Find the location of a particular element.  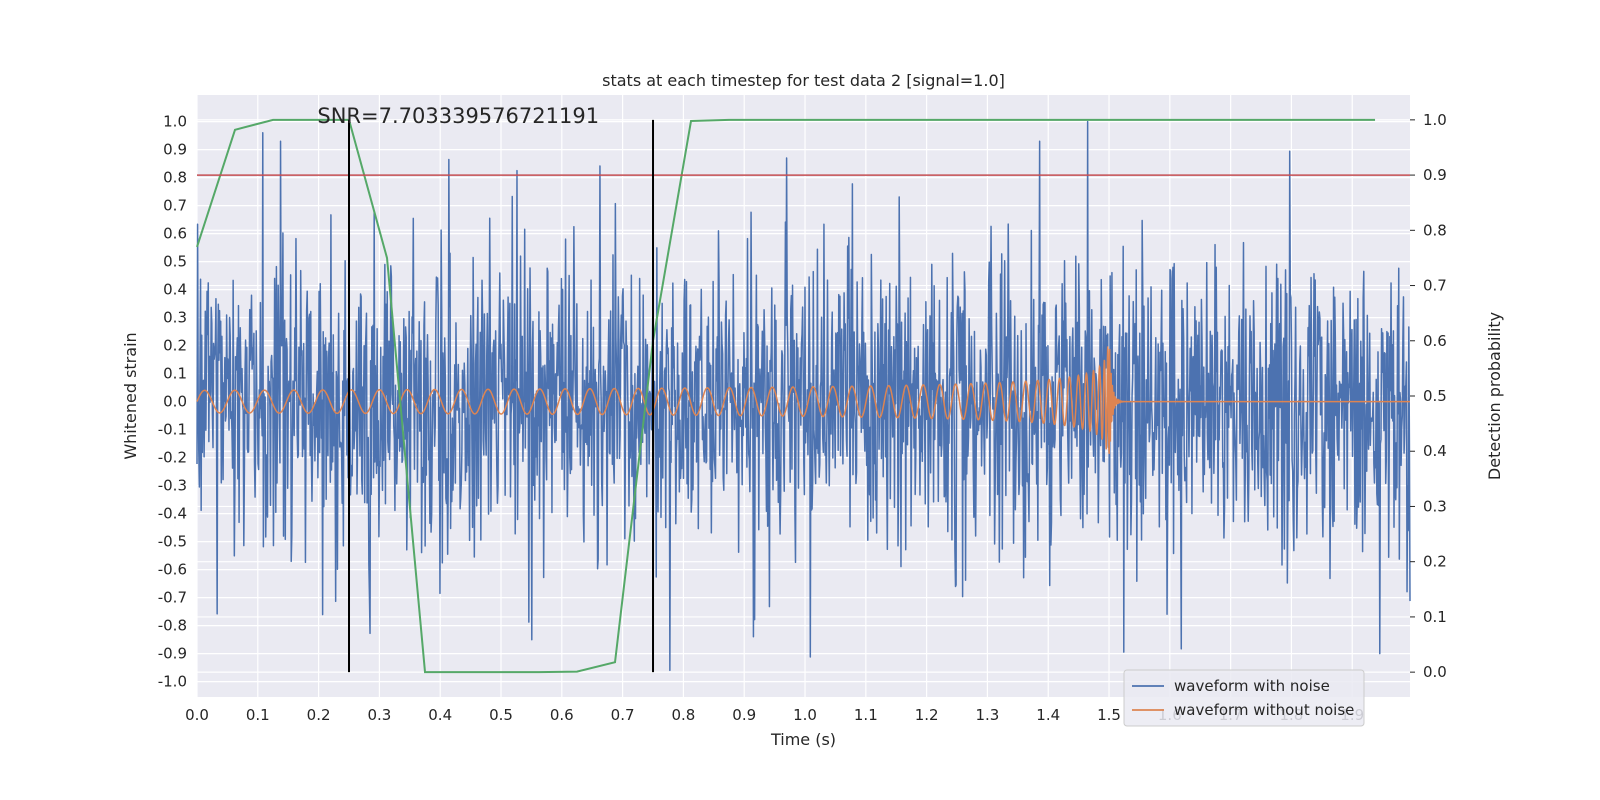

x-tick-label: 0.4 is located at coordinates (440, 715).